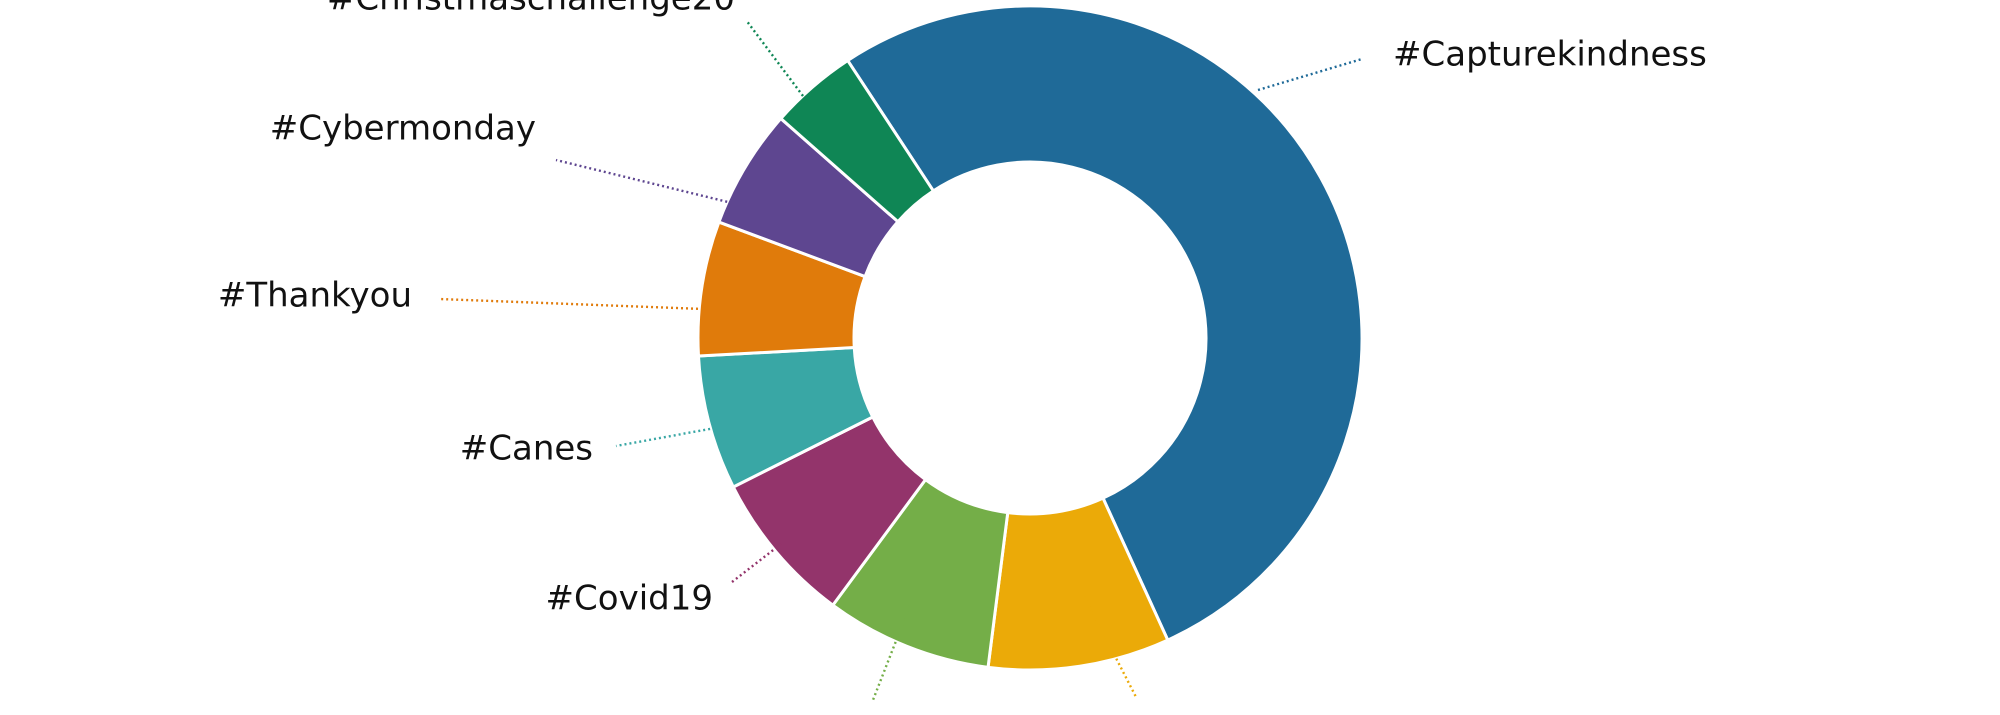 The image size is (2000, 715). Describe the element at coordinates (629, 599) in the screenshot. I see `label-covid19: #Covid19` at that location.